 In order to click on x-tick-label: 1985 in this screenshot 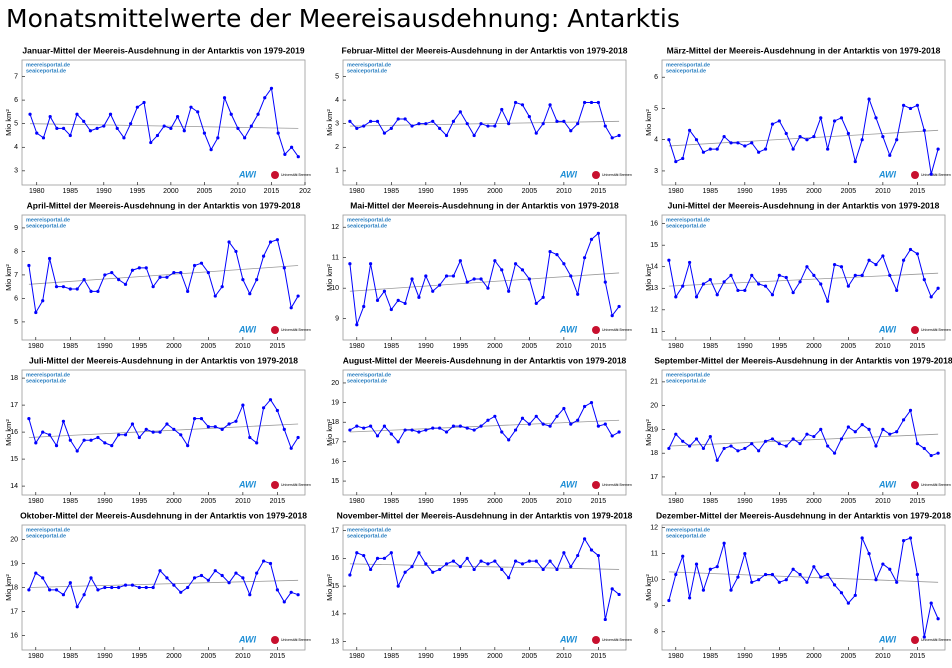, I will do `click(711, 191)`.